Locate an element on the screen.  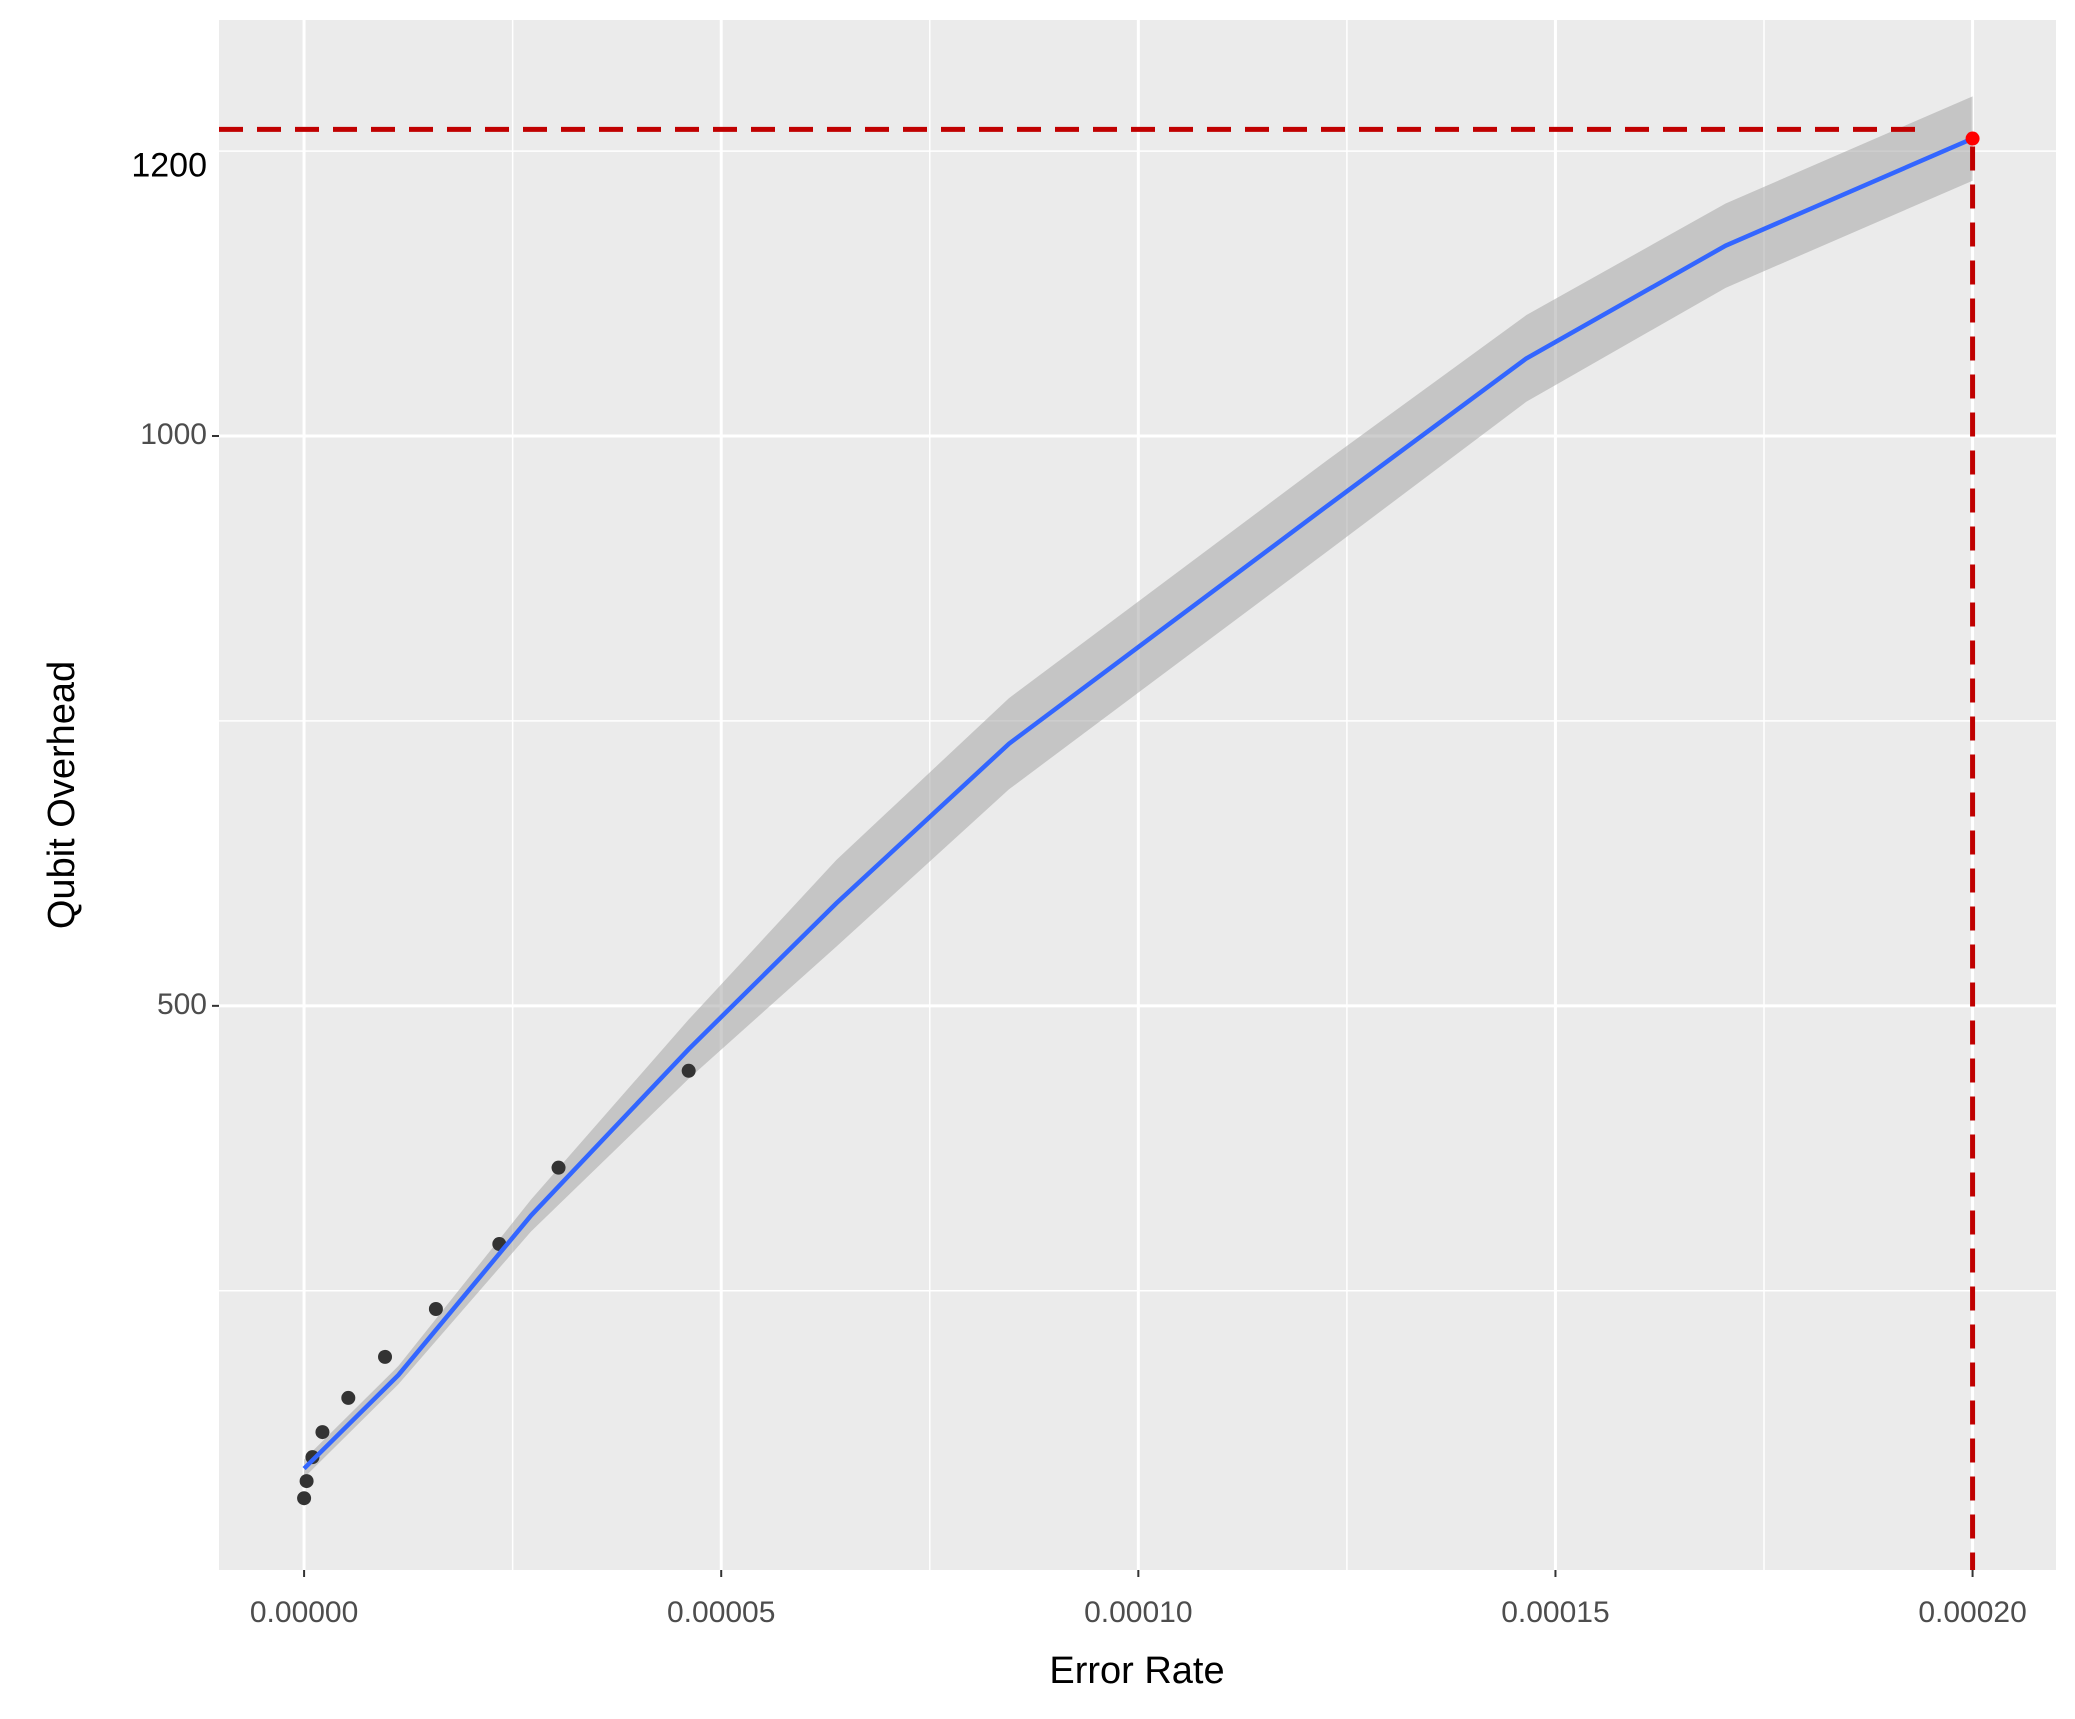
y-axis-title: Qubit Overhead is located at coordinates (62, 795).